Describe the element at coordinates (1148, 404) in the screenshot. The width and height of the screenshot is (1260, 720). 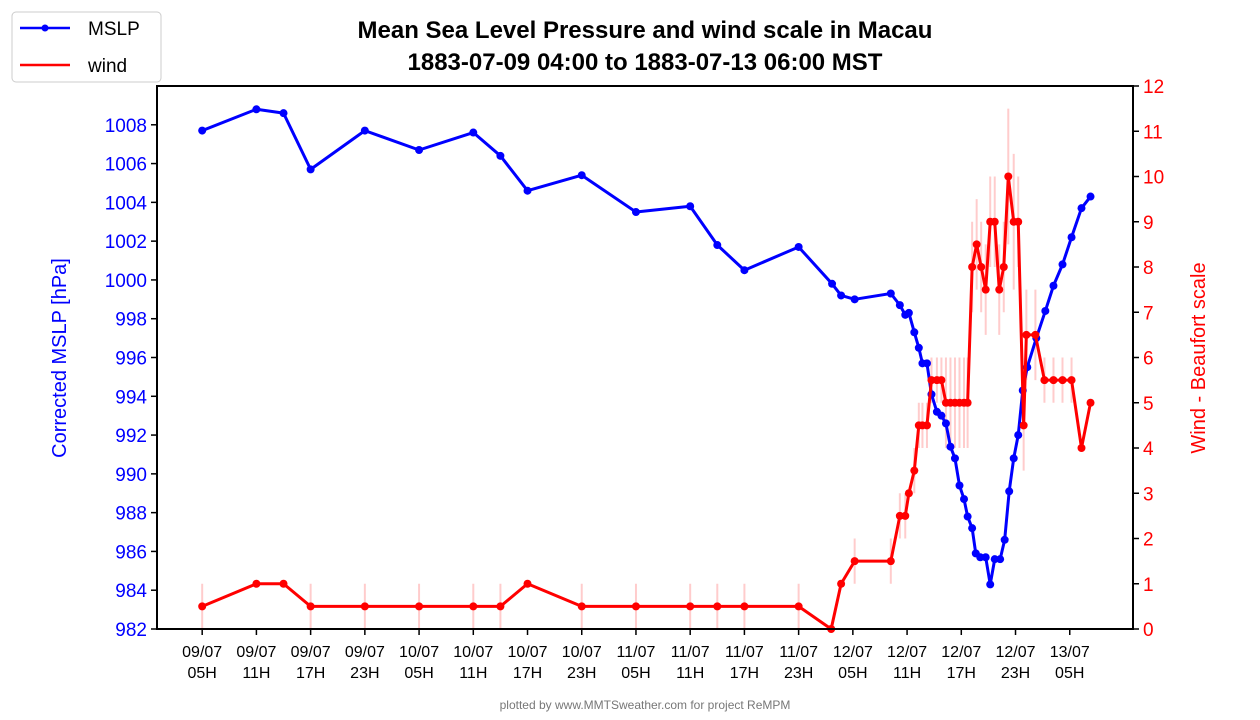
I see `y2-tick-label: 5` at that location.